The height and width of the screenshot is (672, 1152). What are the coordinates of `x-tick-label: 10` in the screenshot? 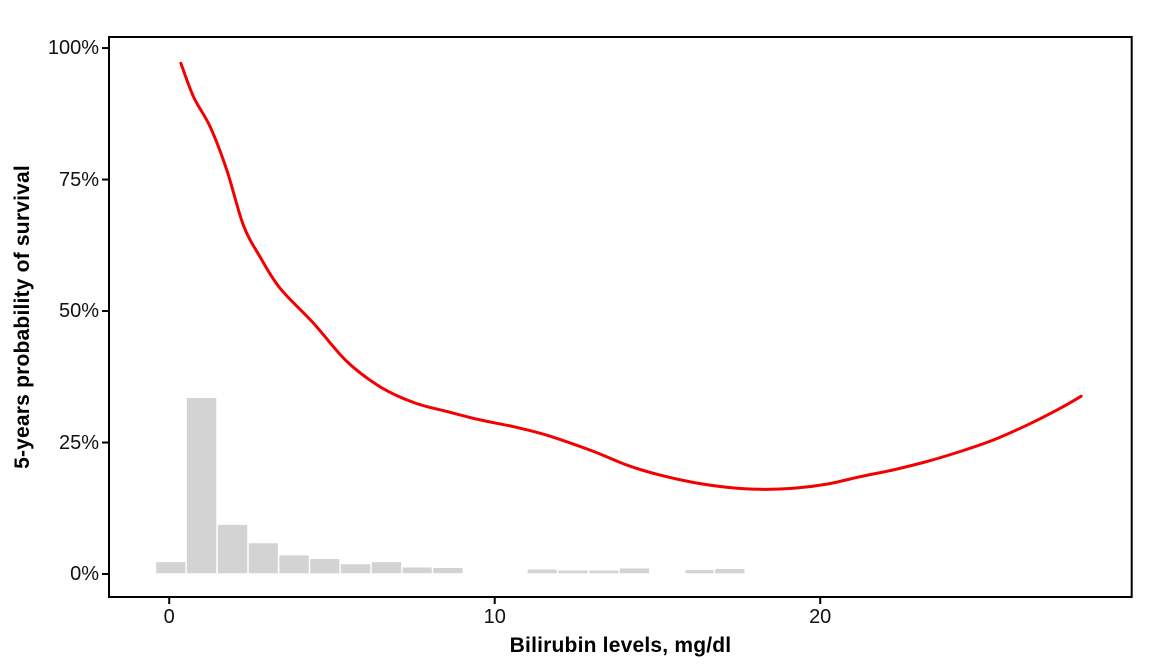 It's located at (494, 617).